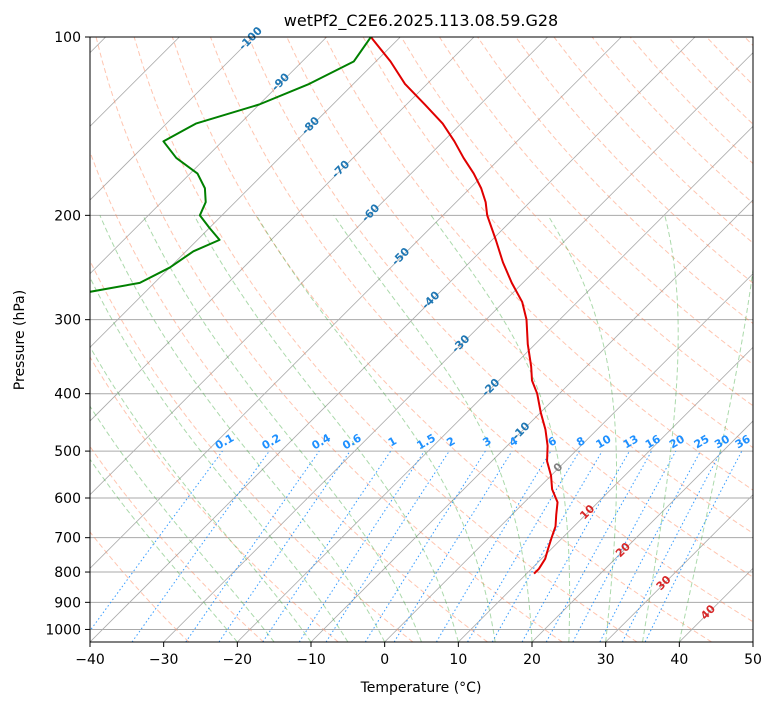 The image size is (775, 708). What do you see at coordinates (753, 660) in the screenshot?
I see `x-tick-label: 50` at bounding box center [753, 660].